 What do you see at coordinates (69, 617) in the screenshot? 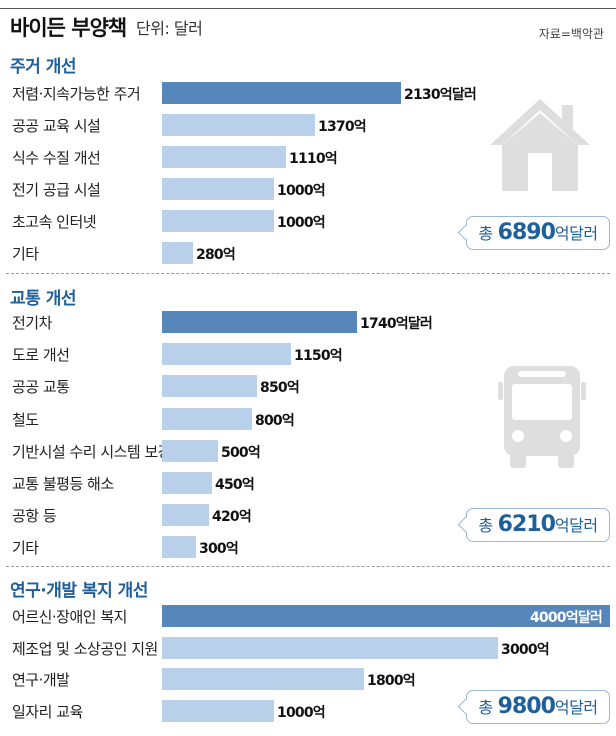
I see `bar-label: 어르신·장애인 복지` at bounding box center [69, 617].